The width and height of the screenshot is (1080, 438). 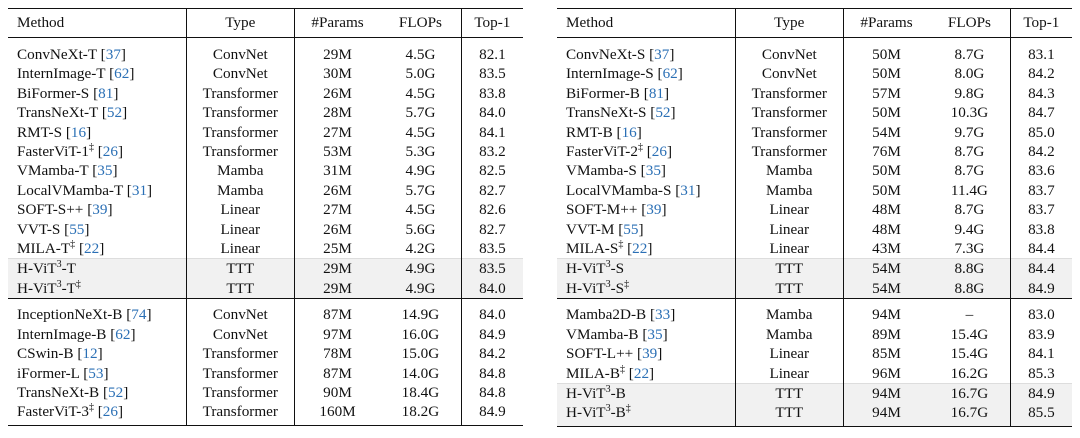 What do you see at coordinates (814, 288) in the screenshot?
I see `table-row-ours: H-ViT3-S‡ TTT 54M 8.8G 84.9` at bounding box center [814, 288].